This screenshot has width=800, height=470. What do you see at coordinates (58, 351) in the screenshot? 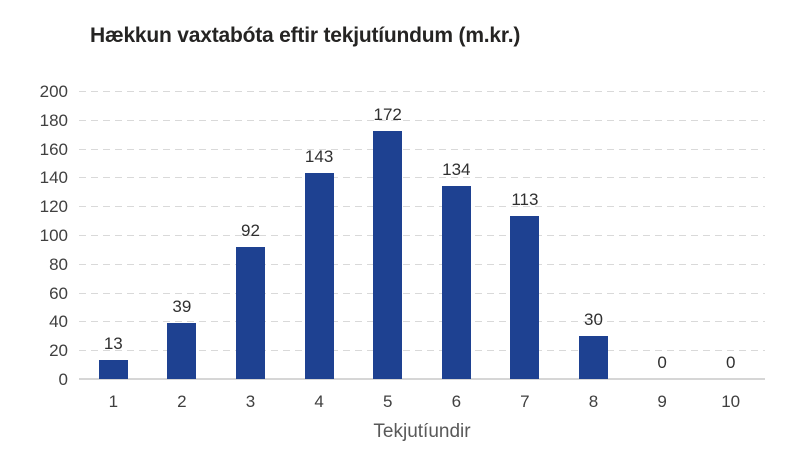
I see `y-tick-label: 20` at bounding box center [58, 351].